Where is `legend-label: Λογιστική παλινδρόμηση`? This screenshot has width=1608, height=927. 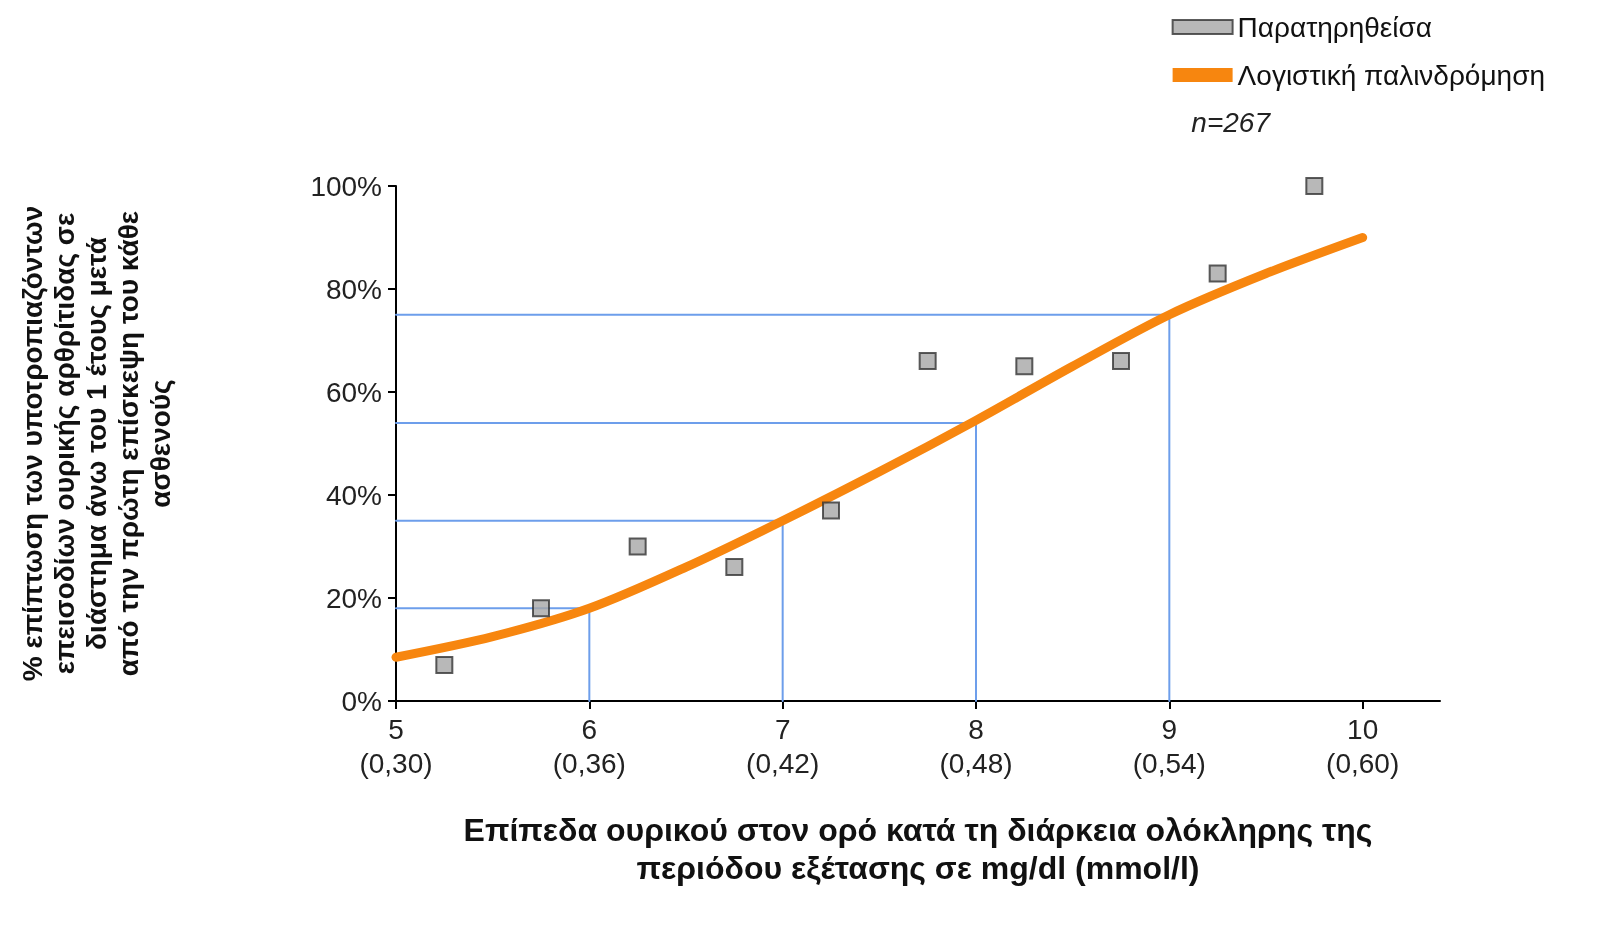 legend-label: Λογιστική παλινδρόμηση is located at coordinates (1391, 75).